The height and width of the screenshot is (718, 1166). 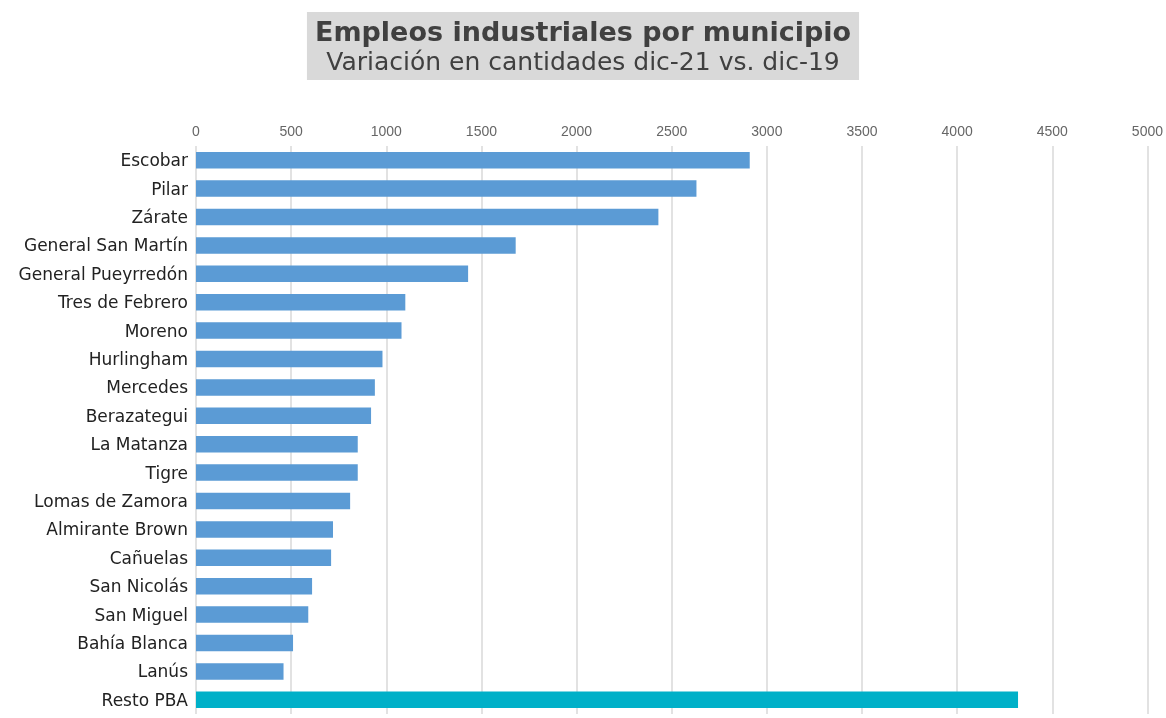 What do you see at coordinates (156, 330) in the screenshot?
I see `y-tick-label: Moreno` at bounding box center [156, 330].